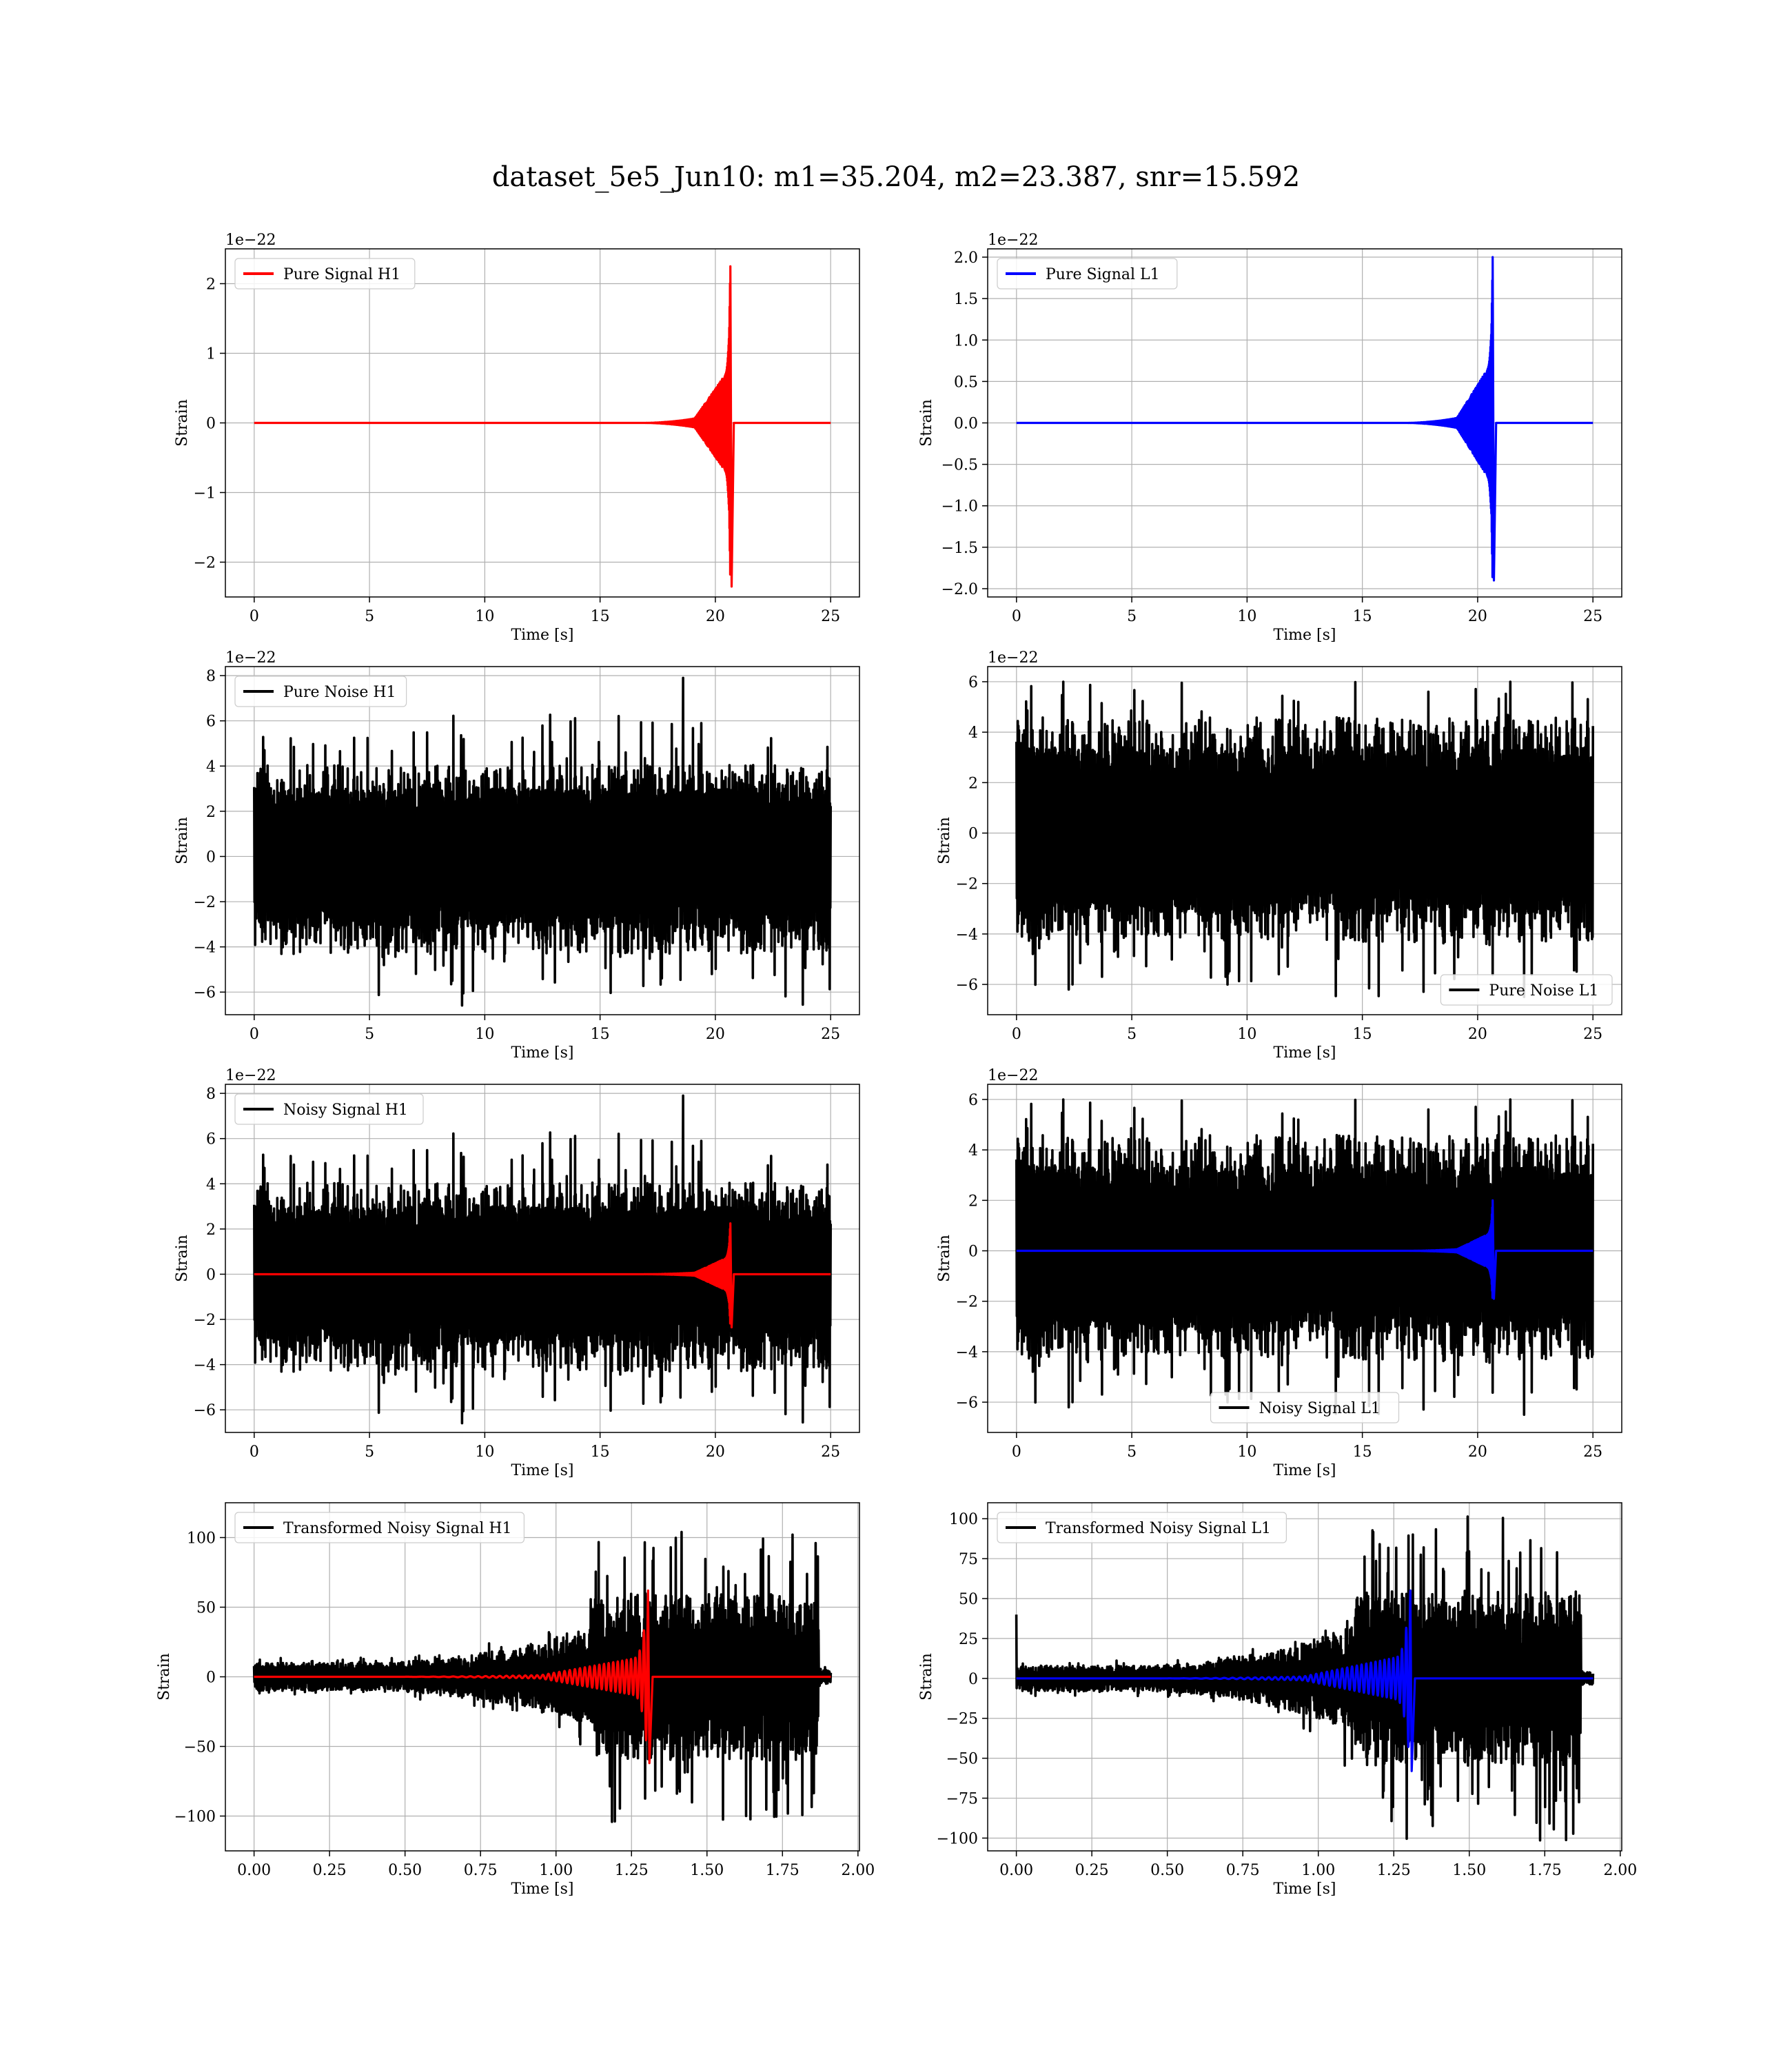  What do you see at coordinates (1469, 1870) in the screenshot?
I see `x-tick-label: 1.50` at bounding box center [1469, 1870].